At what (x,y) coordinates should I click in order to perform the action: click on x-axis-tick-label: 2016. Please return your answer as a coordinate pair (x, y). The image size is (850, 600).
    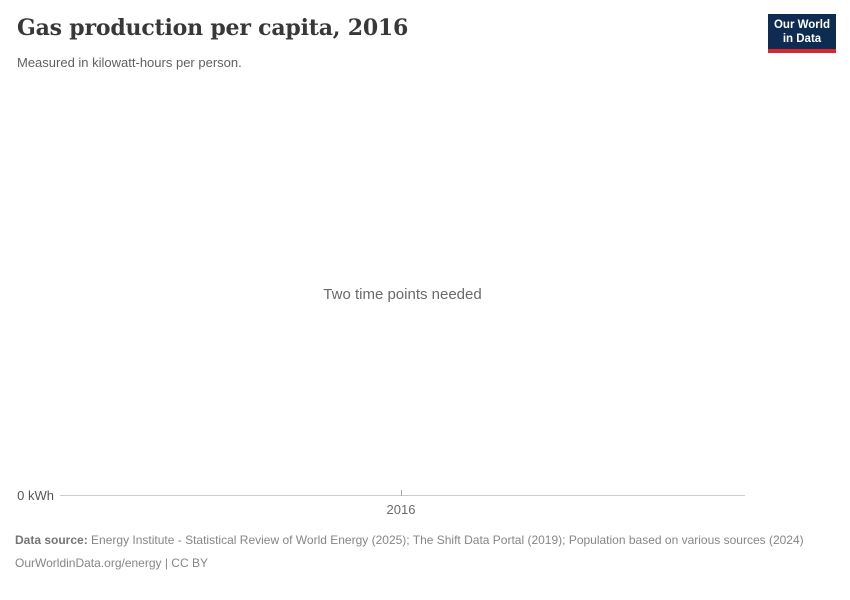
    Looking at the image, I should click on (401, 509).